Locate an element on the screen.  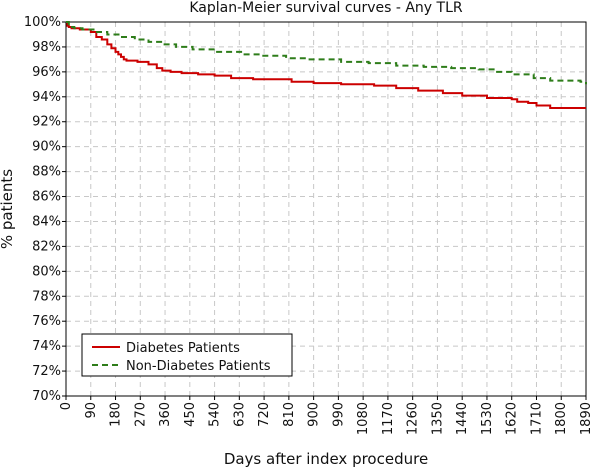
x-tick-label: 1800 is located at coordinates (561, 418).